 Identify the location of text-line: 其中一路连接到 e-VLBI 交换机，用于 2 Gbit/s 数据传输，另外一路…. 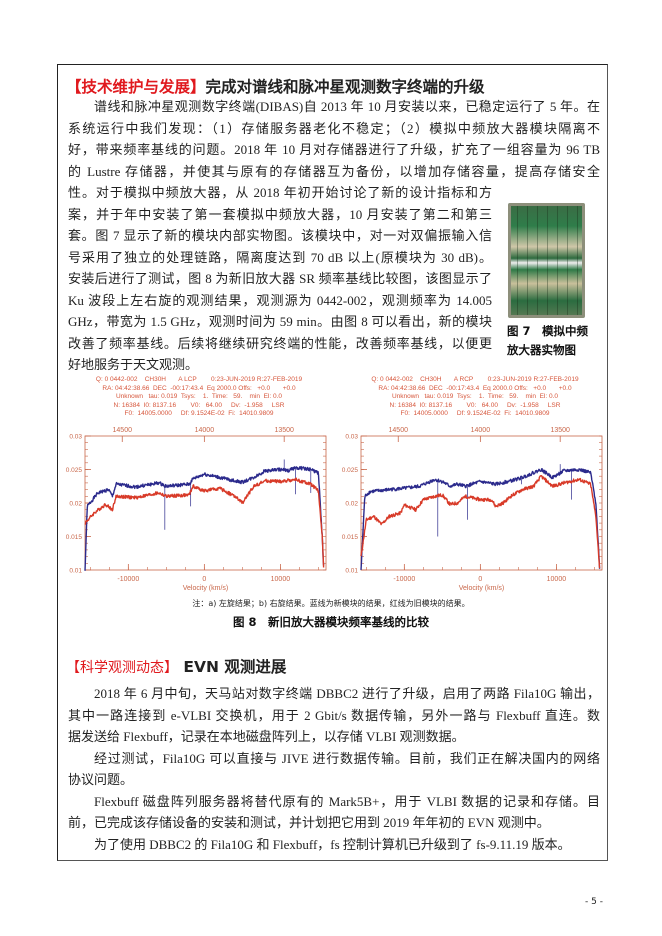
(334, 715).